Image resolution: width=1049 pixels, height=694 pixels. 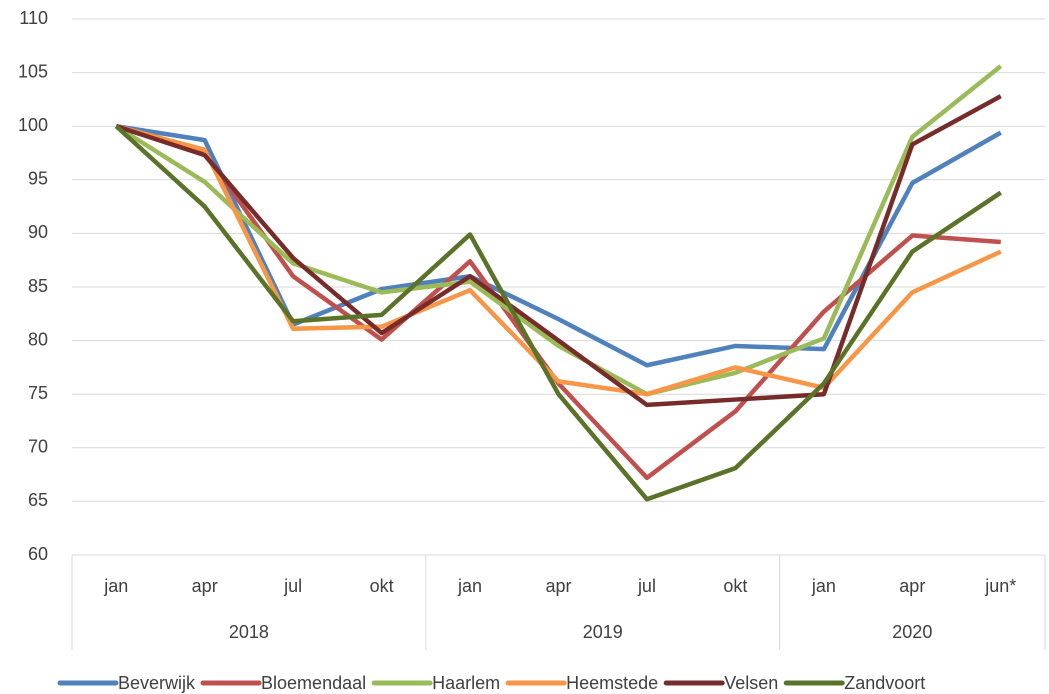 What do you see at coordinates (38, 179) in the screenshot?
I see `y-tick-label: 95` at bounding box center [38, 179].